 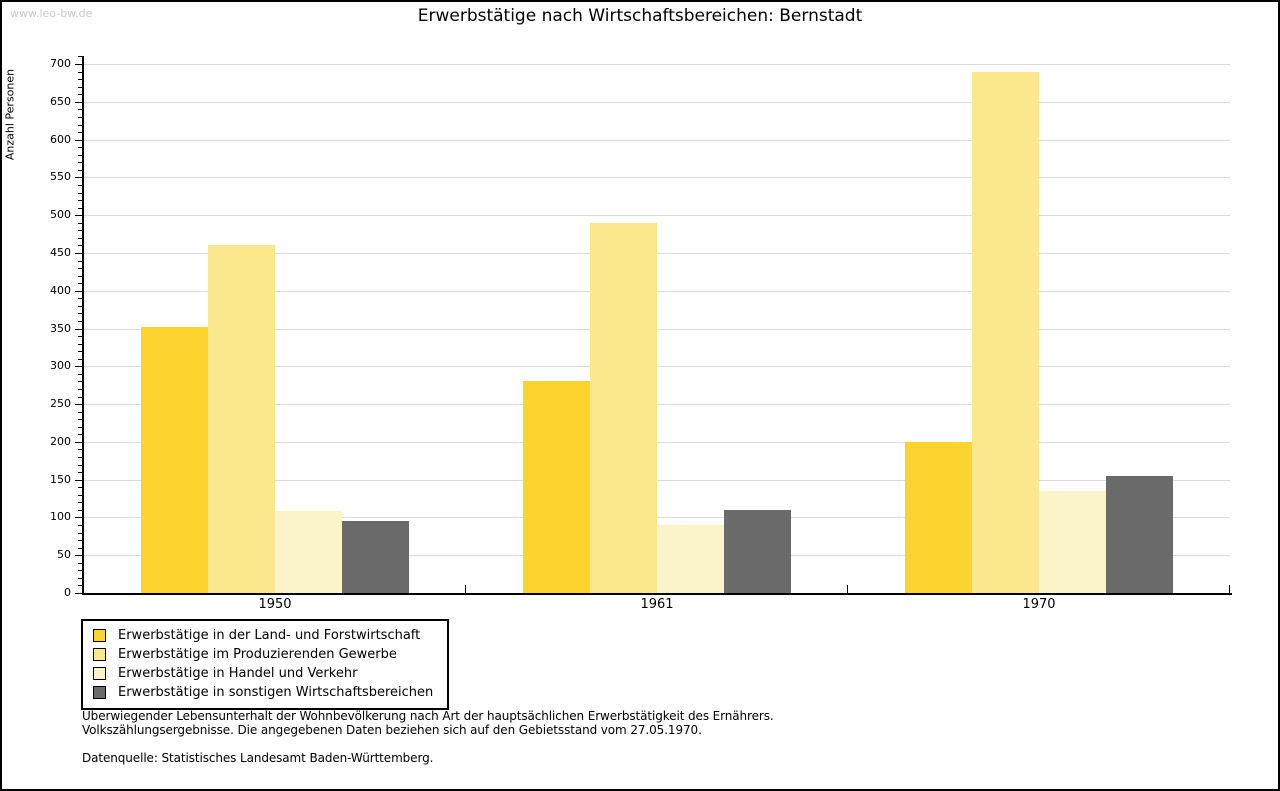 What do you see at coordinates (275, 604) in the screenshot?
I see `category-label-1950: 1950` at bounding box center [275, 604].